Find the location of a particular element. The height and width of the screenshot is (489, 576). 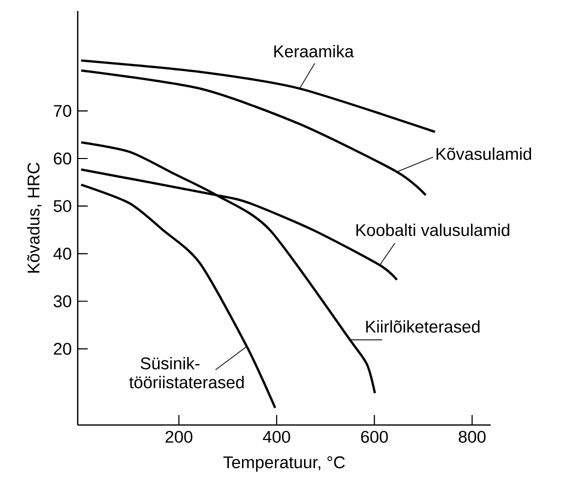

y-tick-label: 40 is located at coordinates (62, 254).